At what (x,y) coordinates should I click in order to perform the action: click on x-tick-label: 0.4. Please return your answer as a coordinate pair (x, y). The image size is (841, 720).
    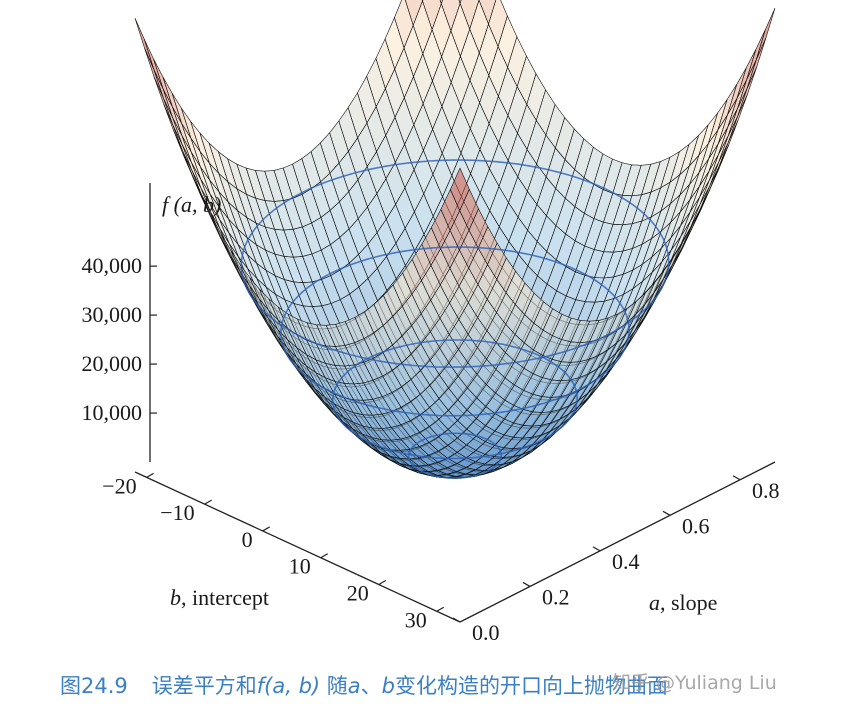
    Looking at the image, I should click on (626, 561).